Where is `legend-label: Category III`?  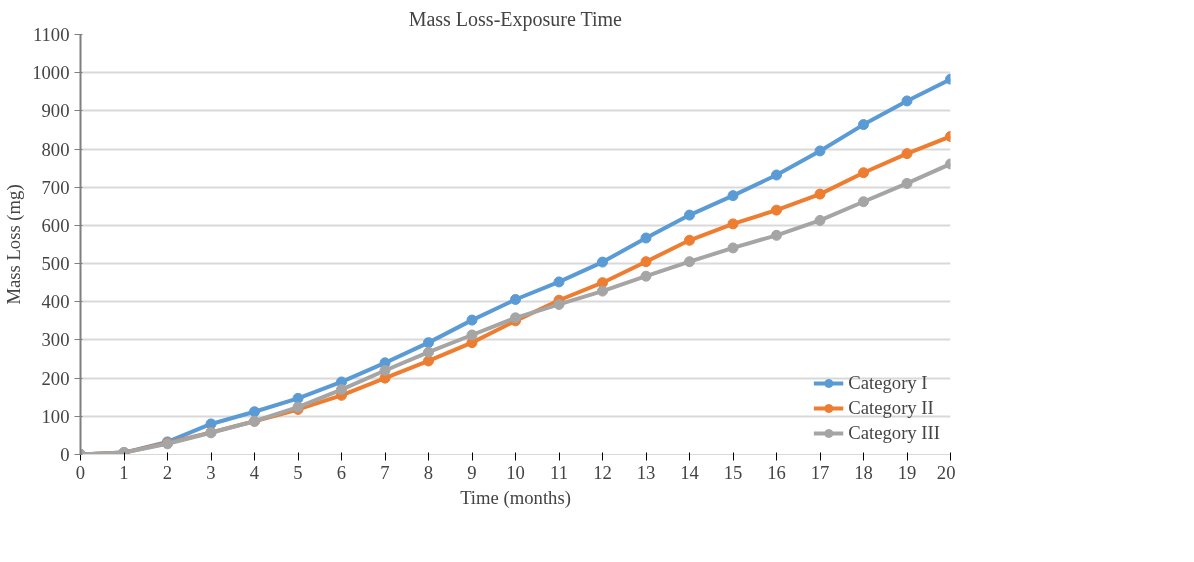 legend-label: Category III is located at coordinates (894, 433).